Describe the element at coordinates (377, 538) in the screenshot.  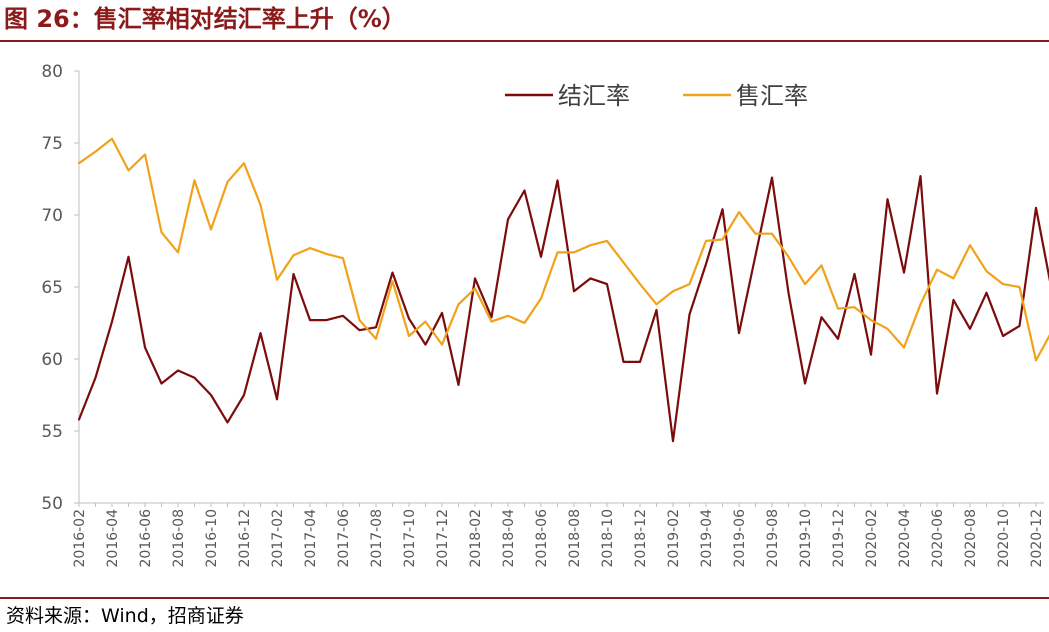
I see `x-tick-label: 2017-08` at that location.